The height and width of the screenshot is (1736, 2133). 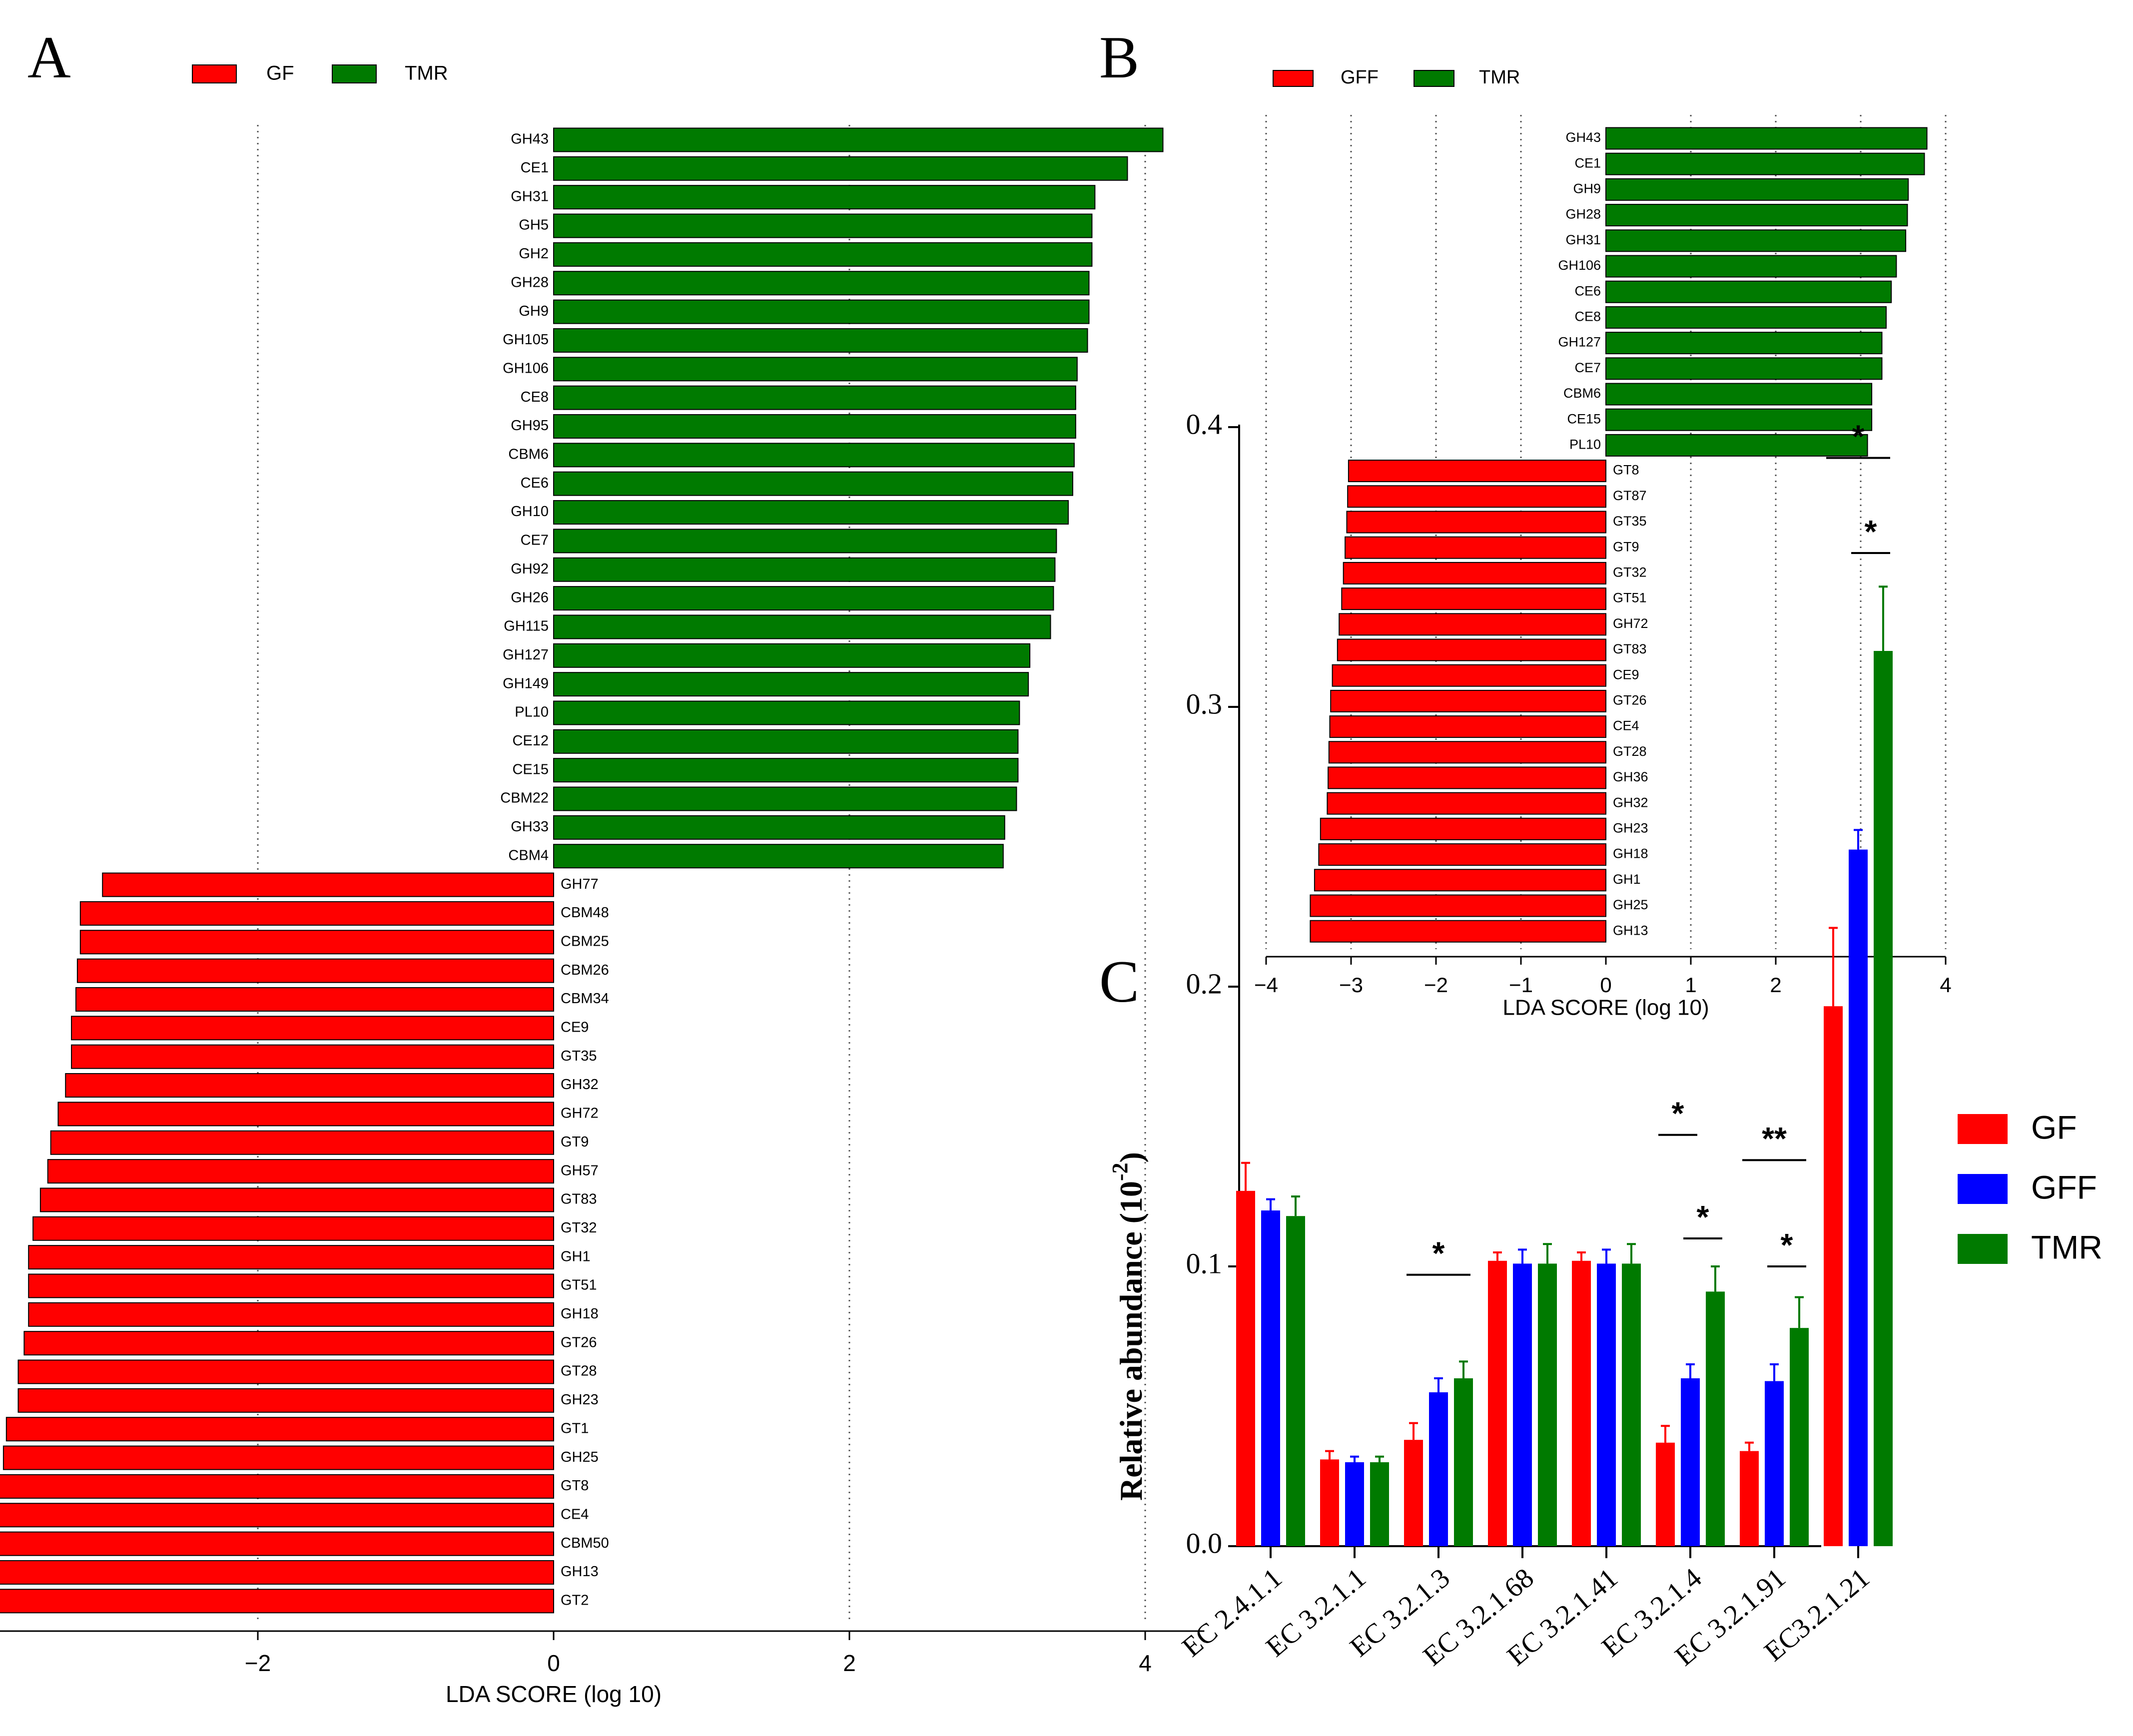 I want to click on bar-label-a-ce7: CE7, so click(x=535, y=541).